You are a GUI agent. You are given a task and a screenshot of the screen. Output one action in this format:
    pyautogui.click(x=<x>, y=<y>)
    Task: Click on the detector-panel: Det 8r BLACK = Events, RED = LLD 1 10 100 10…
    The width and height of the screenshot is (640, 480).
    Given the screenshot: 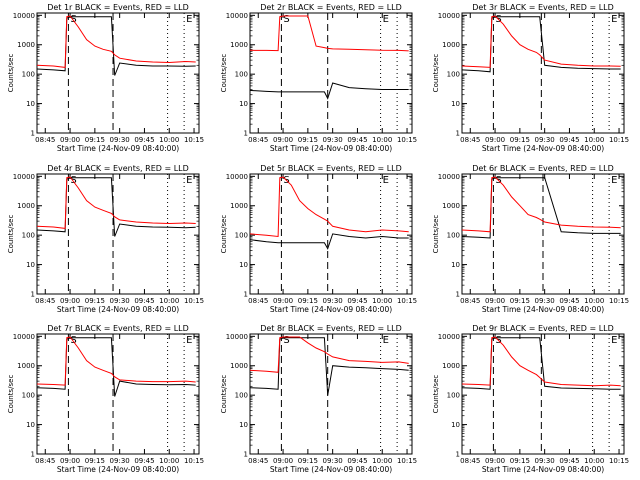 What is the action you would take?
    pyautogui.click(x=318, y=399)
    